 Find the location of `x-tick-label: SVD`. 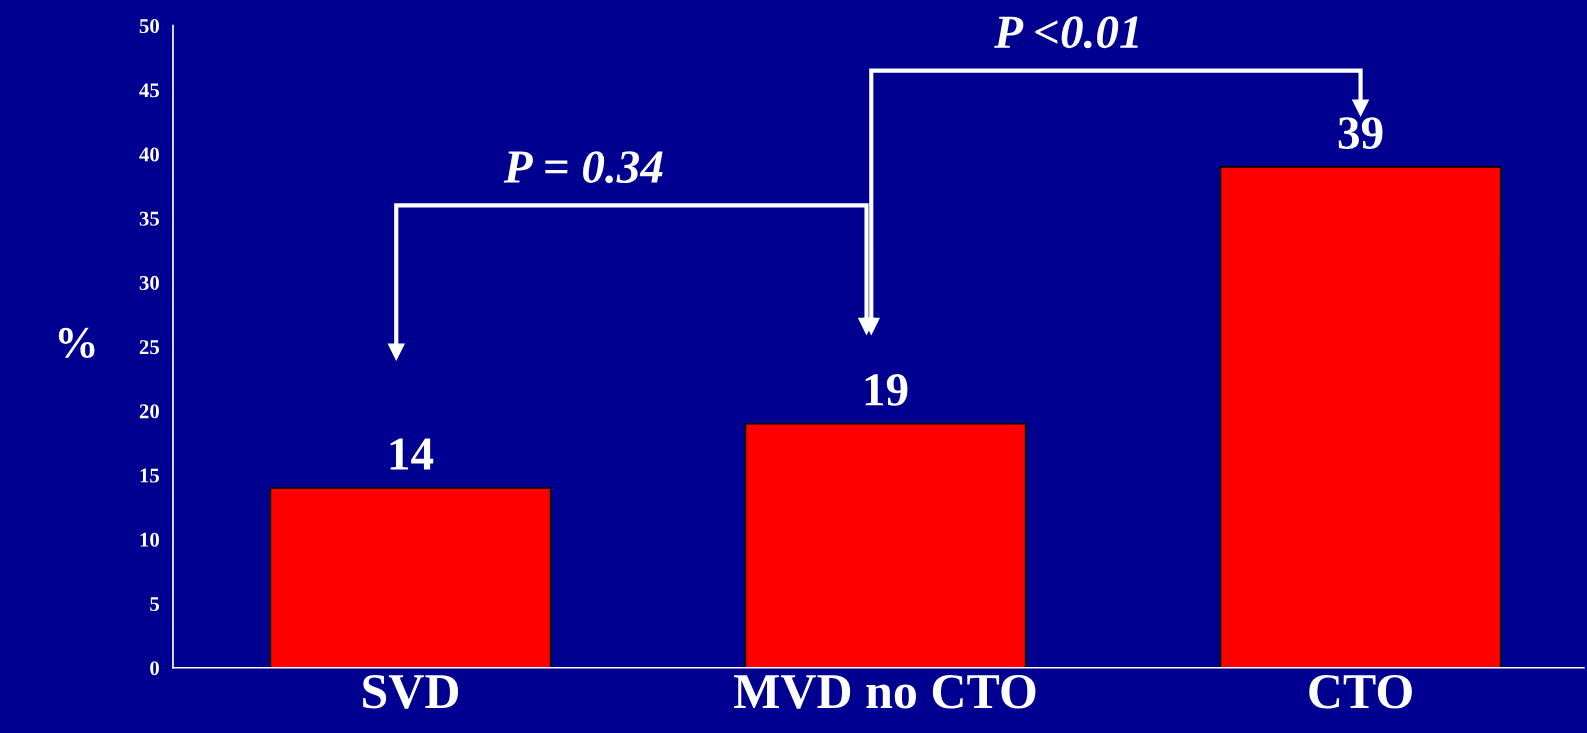

x-tick-label: SVD is located at coordinates (411, 691).